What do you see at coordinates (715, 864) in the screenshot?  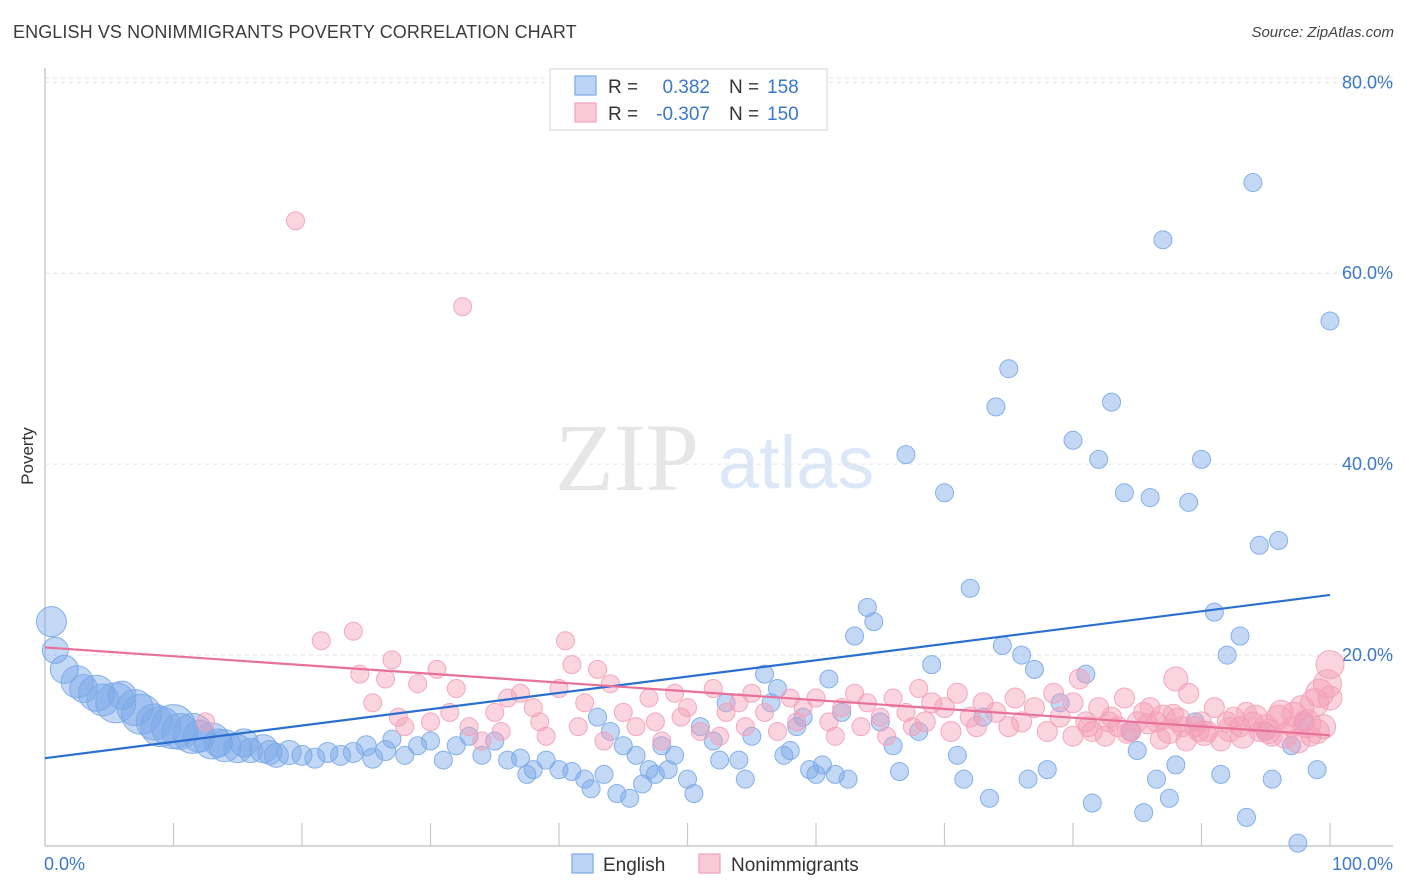 I see `series-legend: English Nonimmigrants` at bounding box center [715, 864].